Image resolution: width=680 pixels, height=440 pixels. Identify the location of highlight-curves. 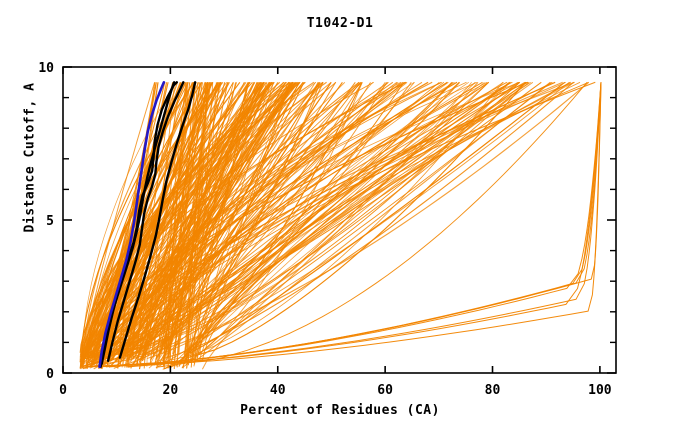
(147, 225).